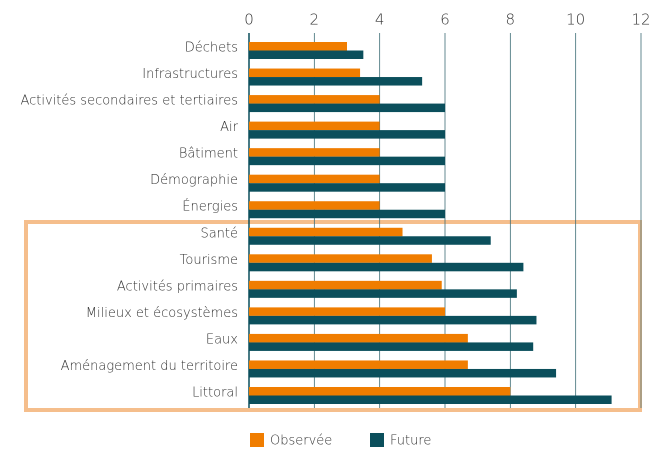  What do you see at coordinates (640, 20) in the screenshot?
I see `x-tick-label: 12` at bounding box center [640, 20].